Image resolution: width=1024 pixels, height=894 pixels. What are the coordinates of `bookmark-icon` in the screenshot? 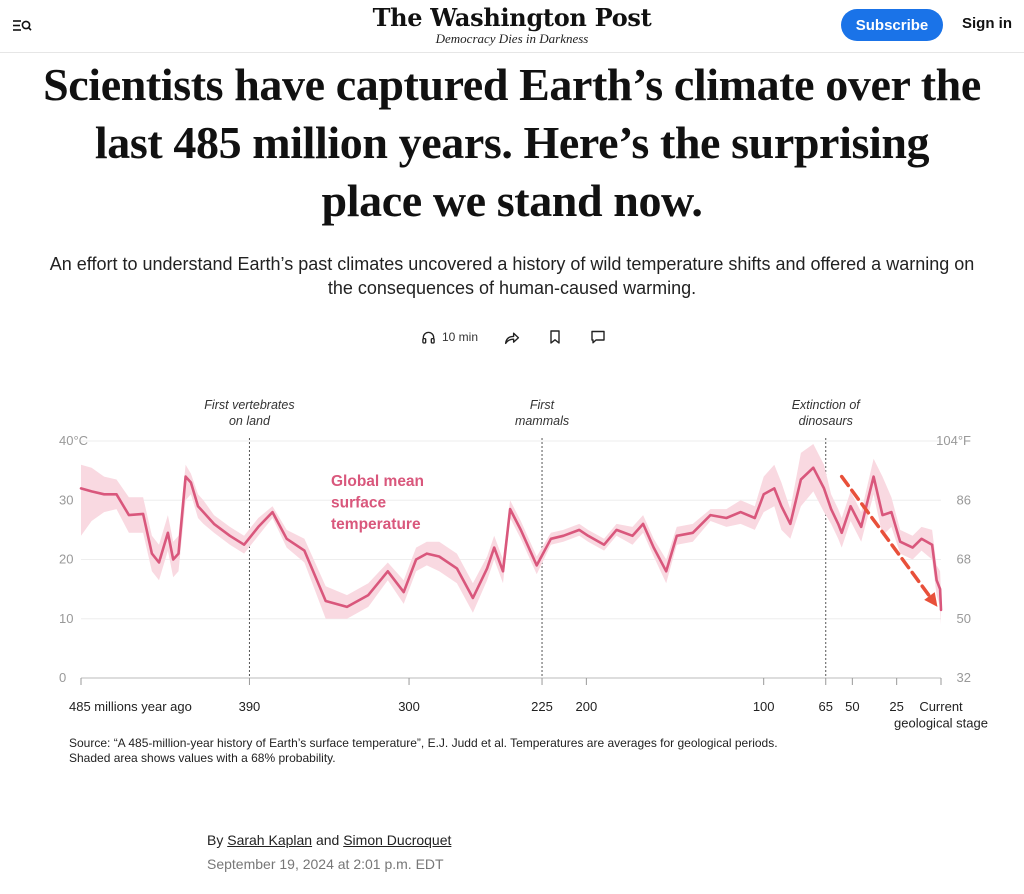 It's located at (555, 337).